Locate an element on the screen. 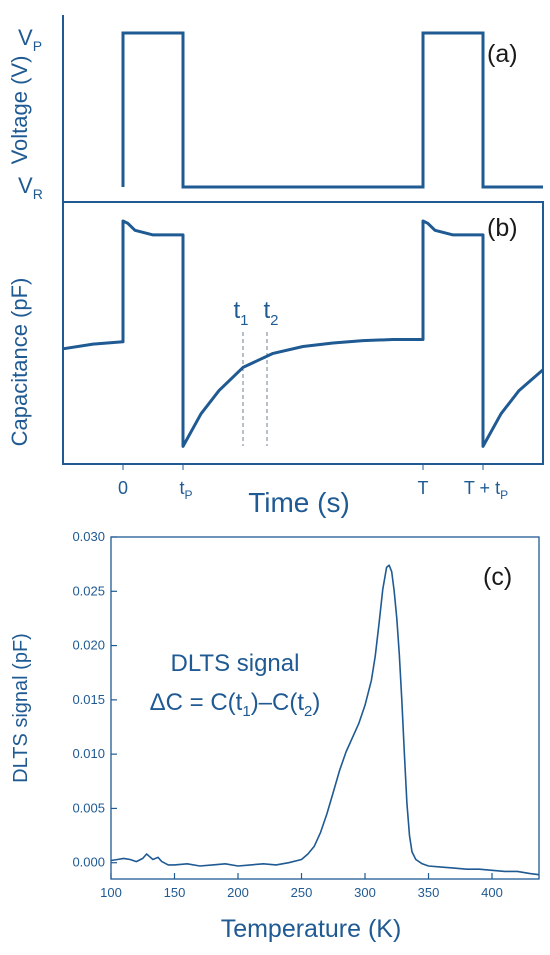 The height and width of the screenshot is (955, 550). temperature-axis-label: Temperature (K) is located at coordinates (311, 929).